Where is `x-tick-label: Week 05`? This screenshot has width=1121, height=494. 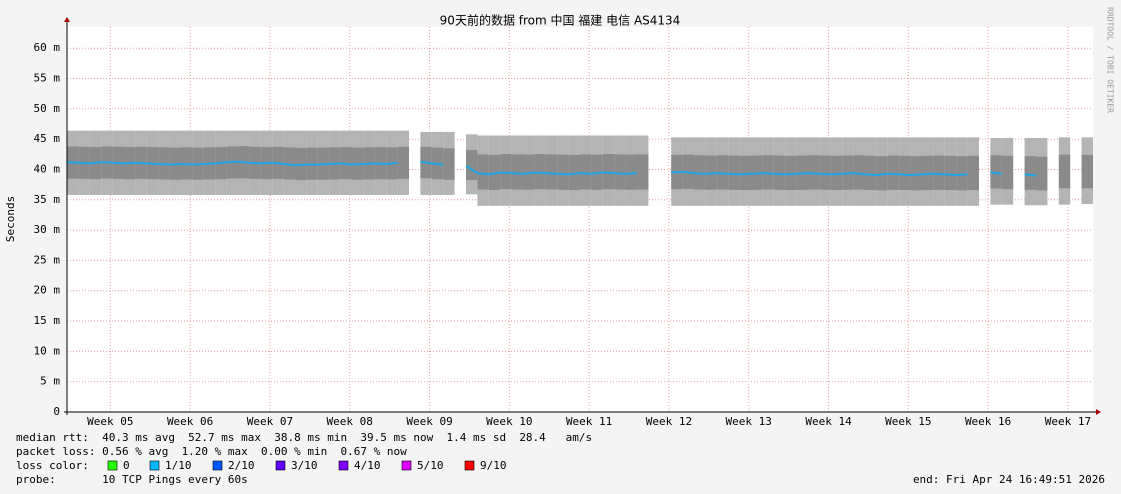
x-tick-label: Week 05 is located at coordinates (110, 421).